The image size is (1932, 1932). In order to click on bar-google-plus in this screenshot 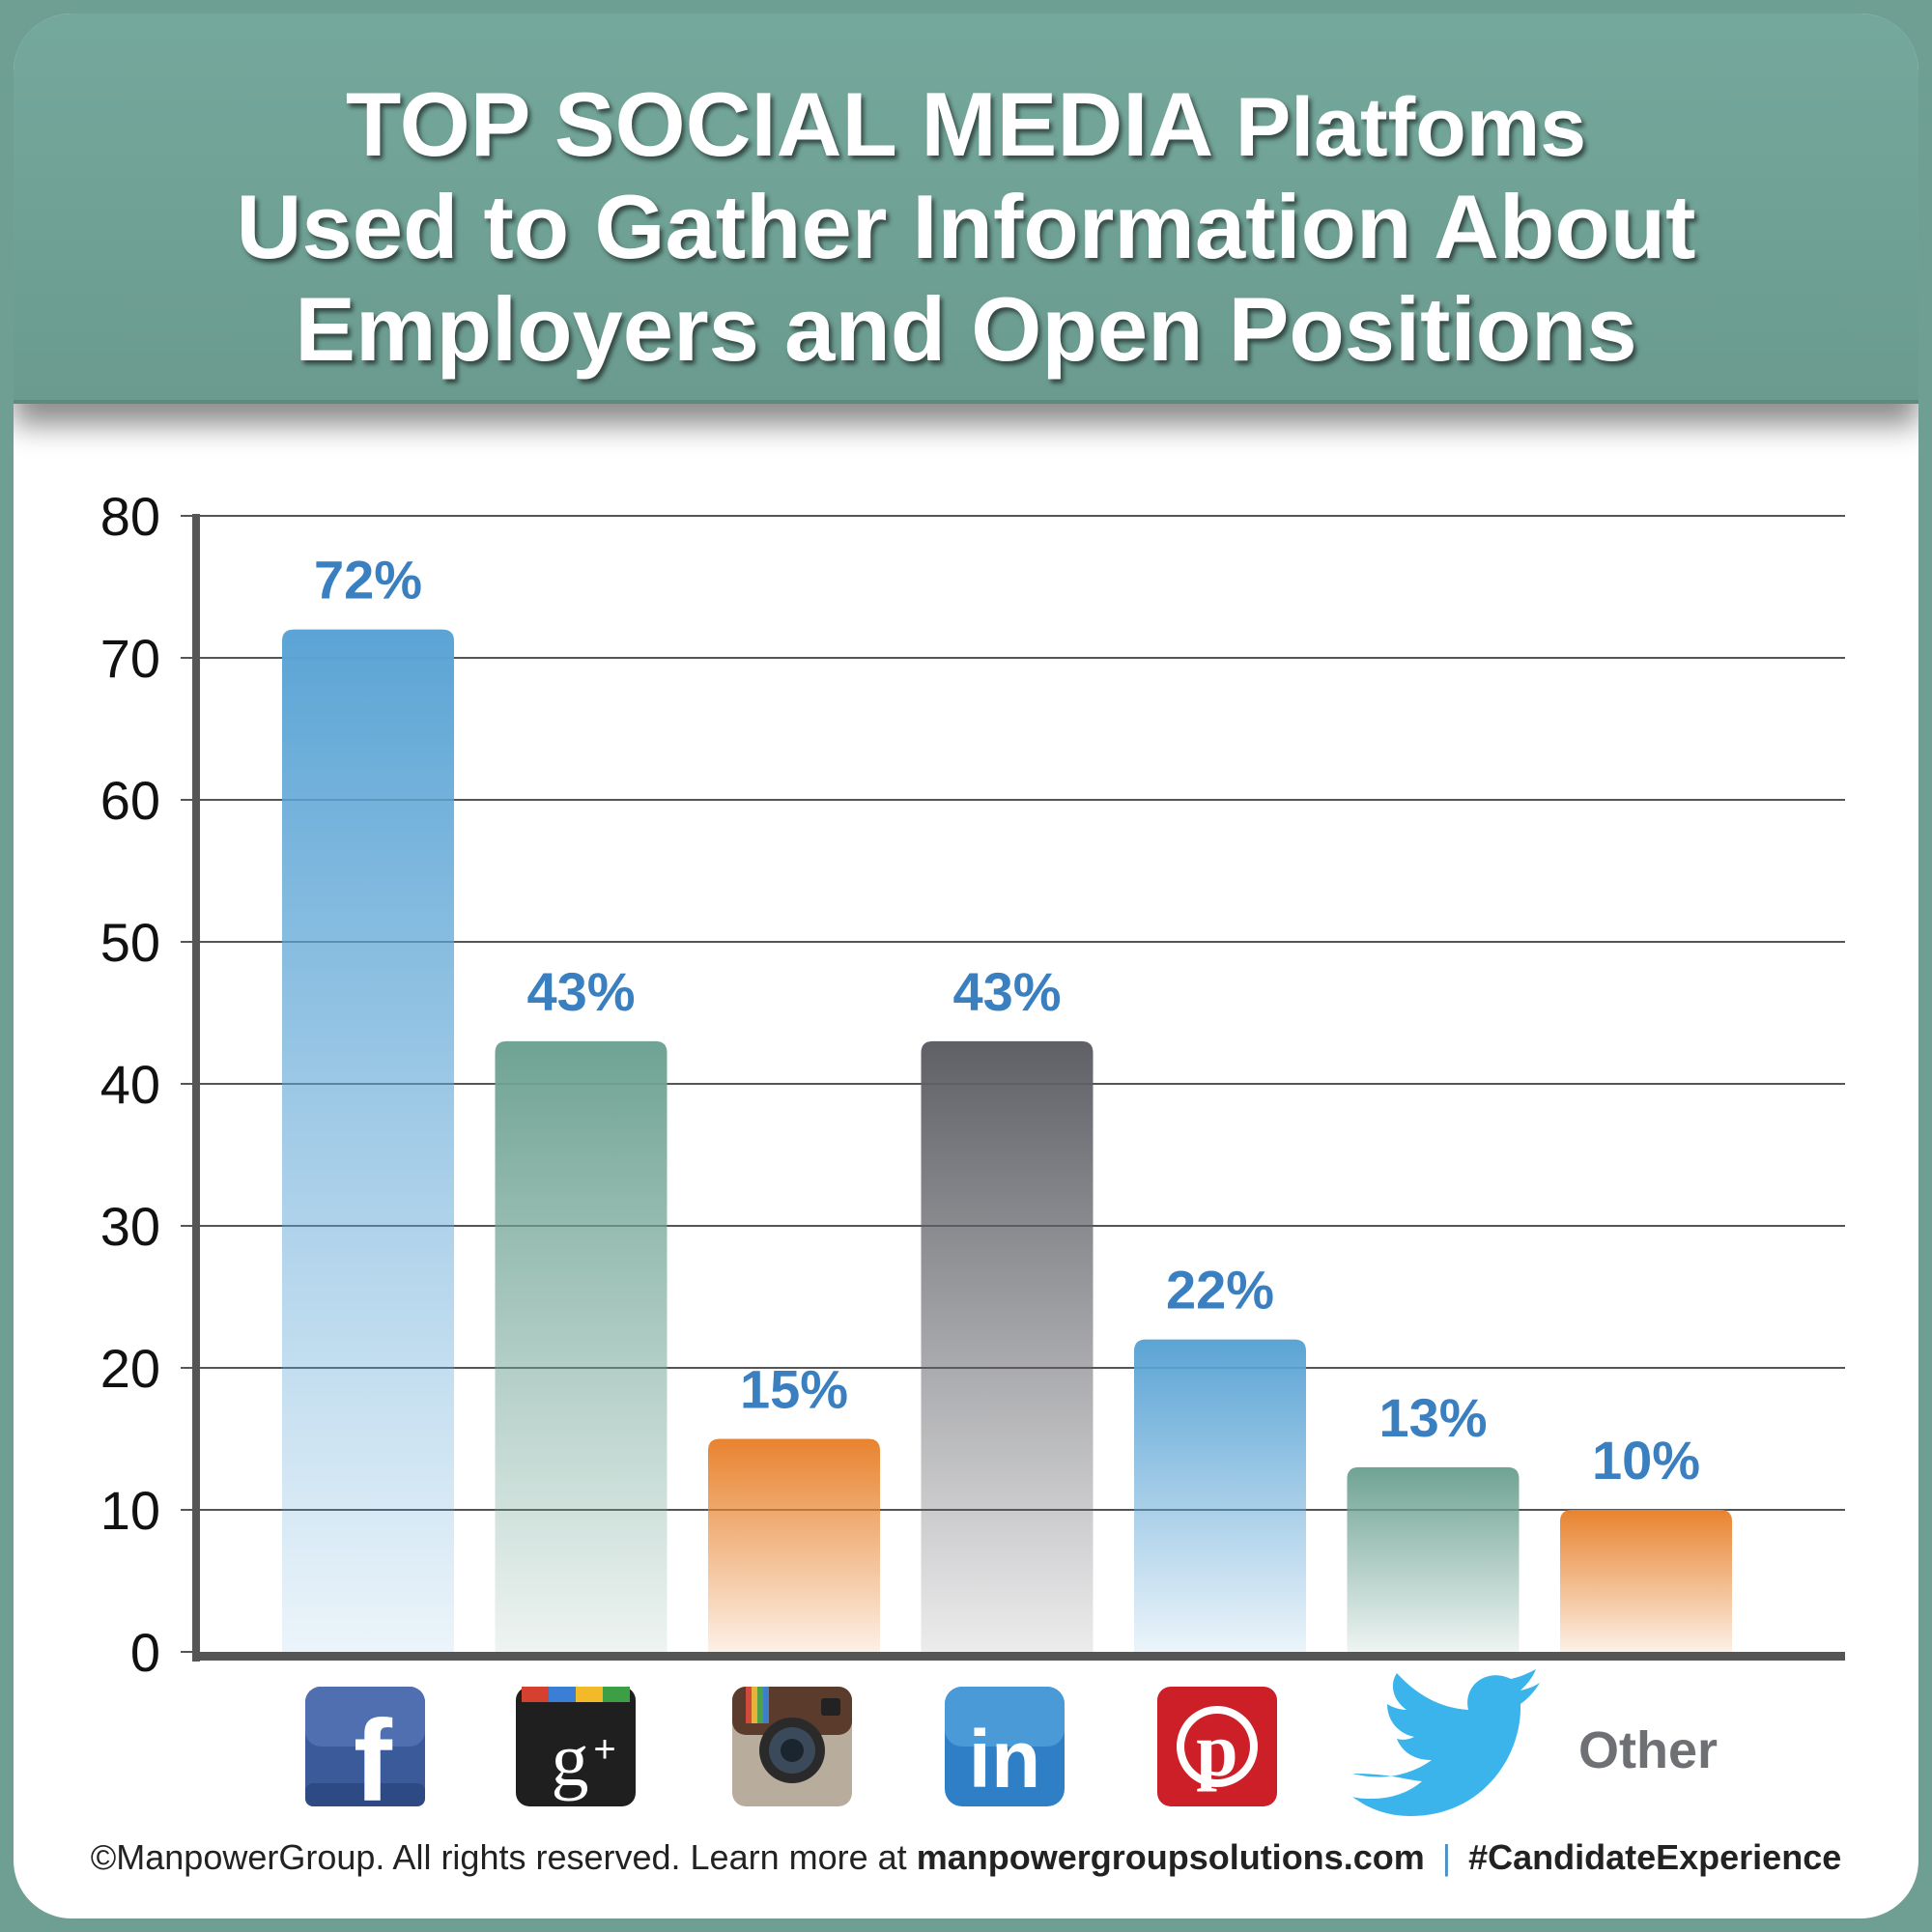, I will do `click(581, 1346)`.